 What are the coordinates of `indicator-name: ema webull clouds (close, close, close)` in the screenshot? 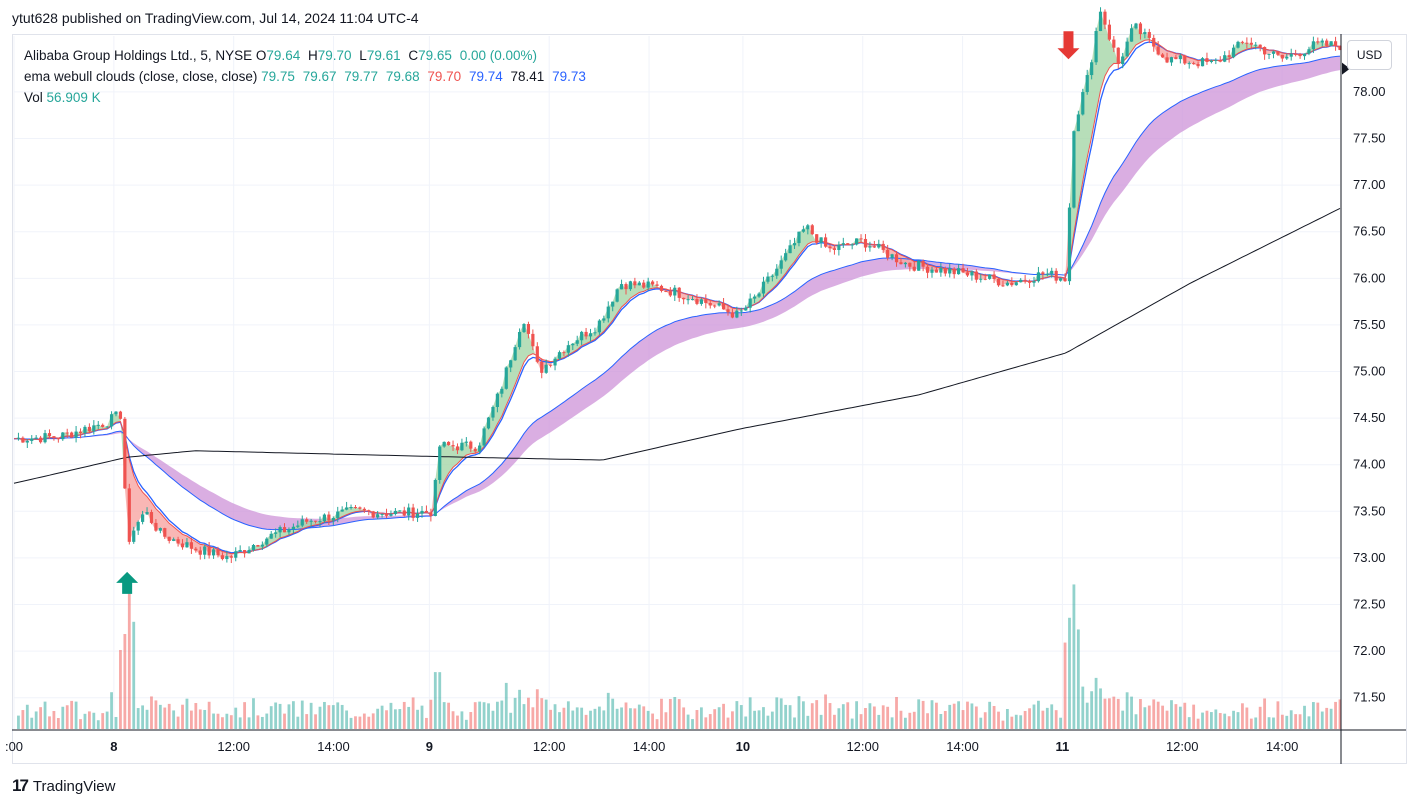 It's located at (141, 76).